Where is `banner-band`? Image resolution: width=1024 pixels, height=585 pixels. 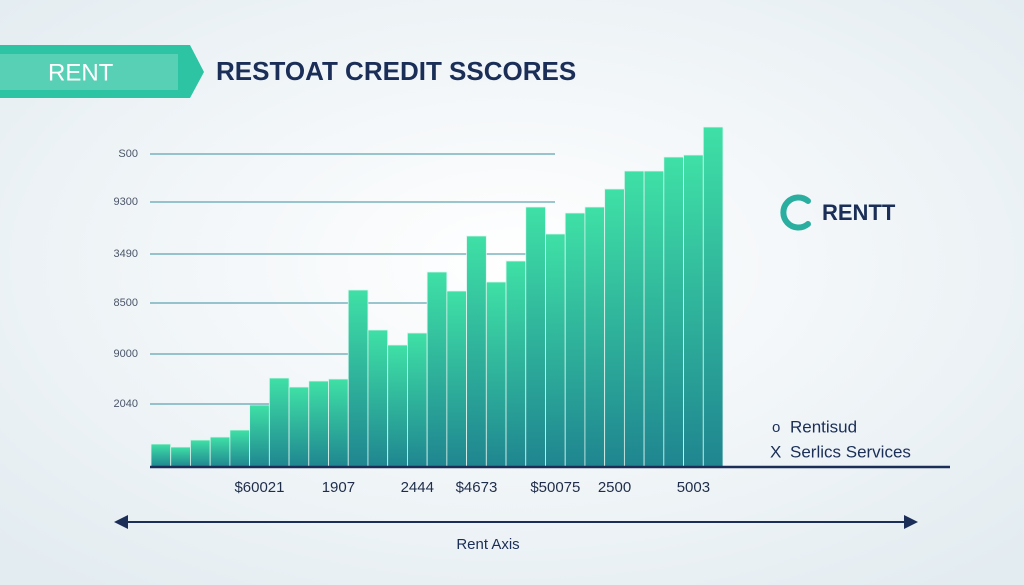 banner-band is located at coordinates (89, 72).